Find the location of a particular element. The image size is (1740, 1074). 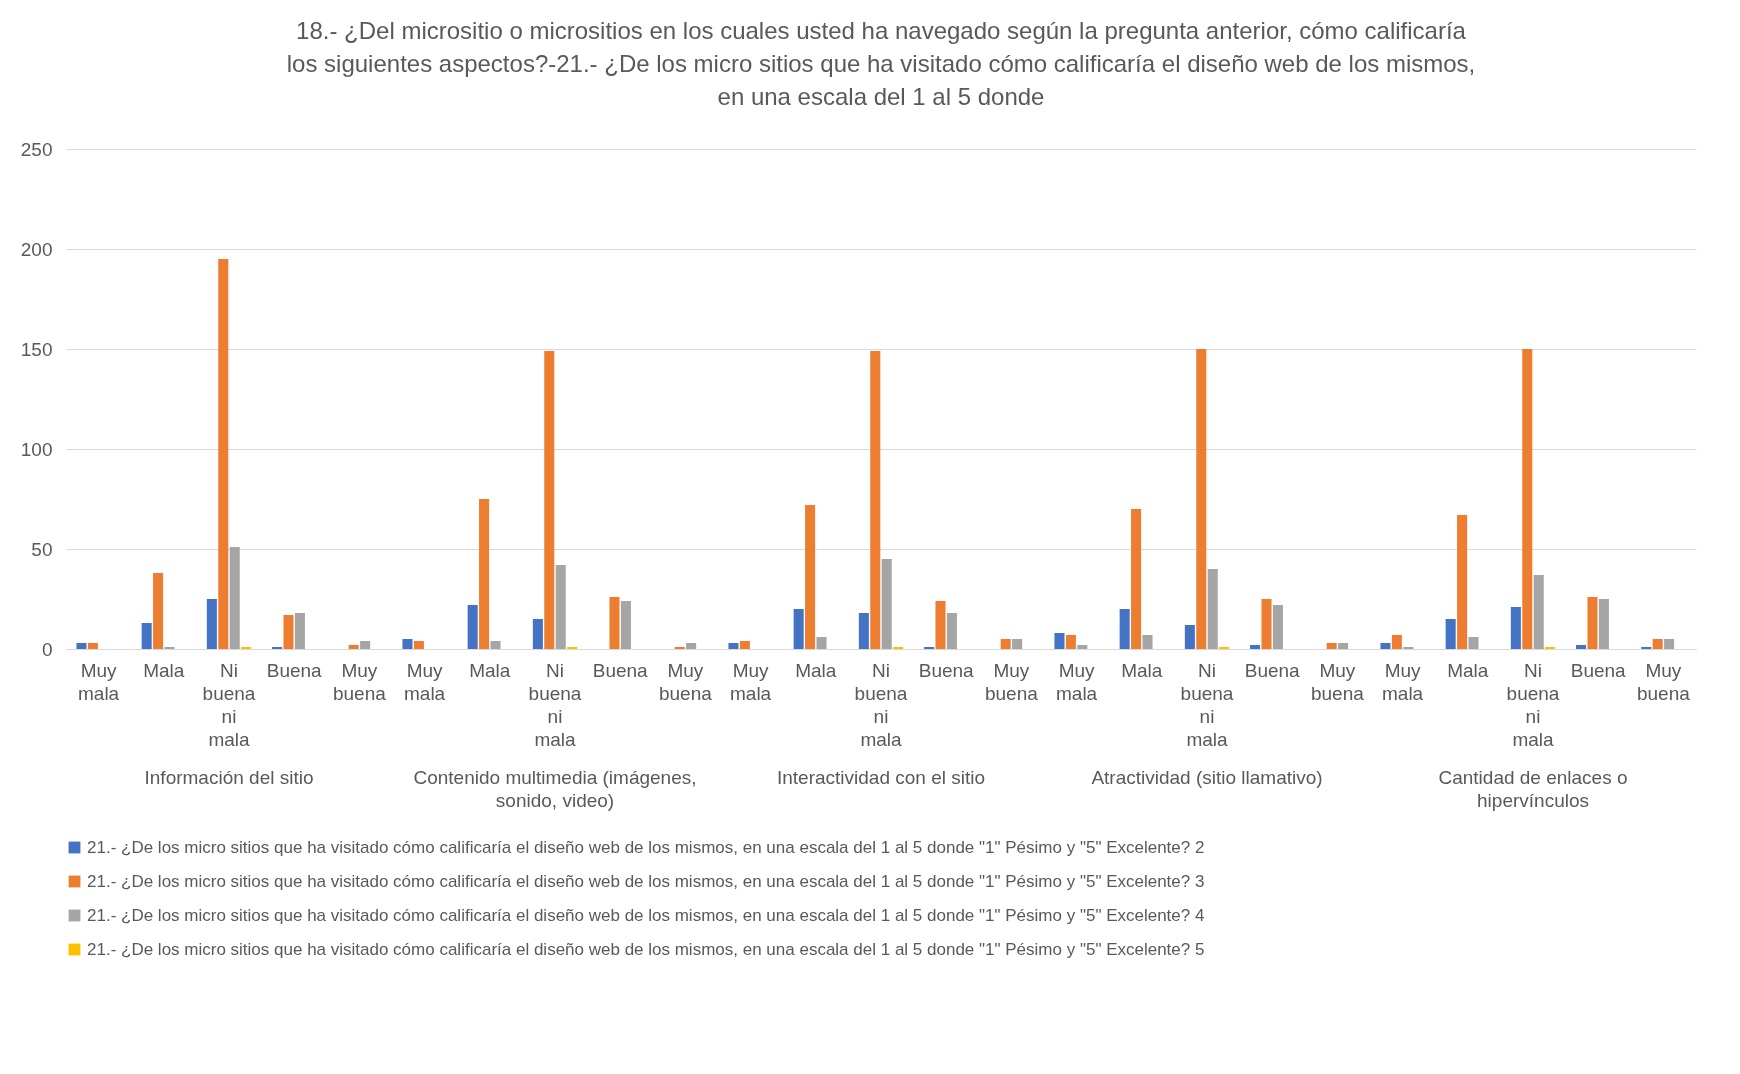

text: Atractividad (sitio llamativo) is located at coordinates (1207, 777).